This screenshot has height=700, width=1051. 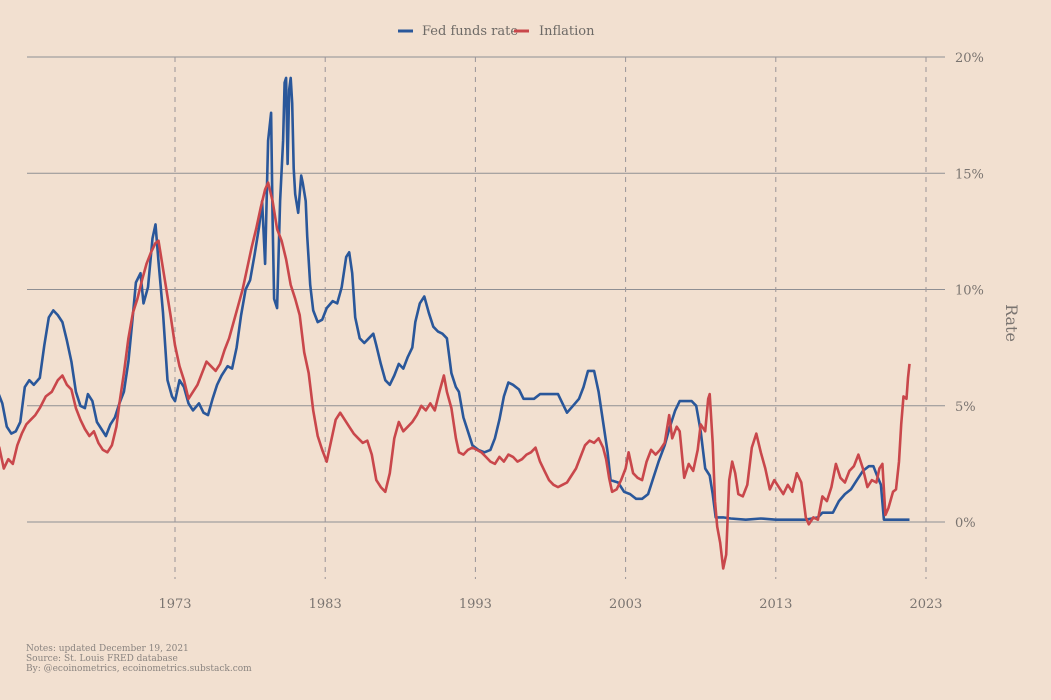 I want to click on legend: Fed funds rate Inflation, so click(x=496, y=31).